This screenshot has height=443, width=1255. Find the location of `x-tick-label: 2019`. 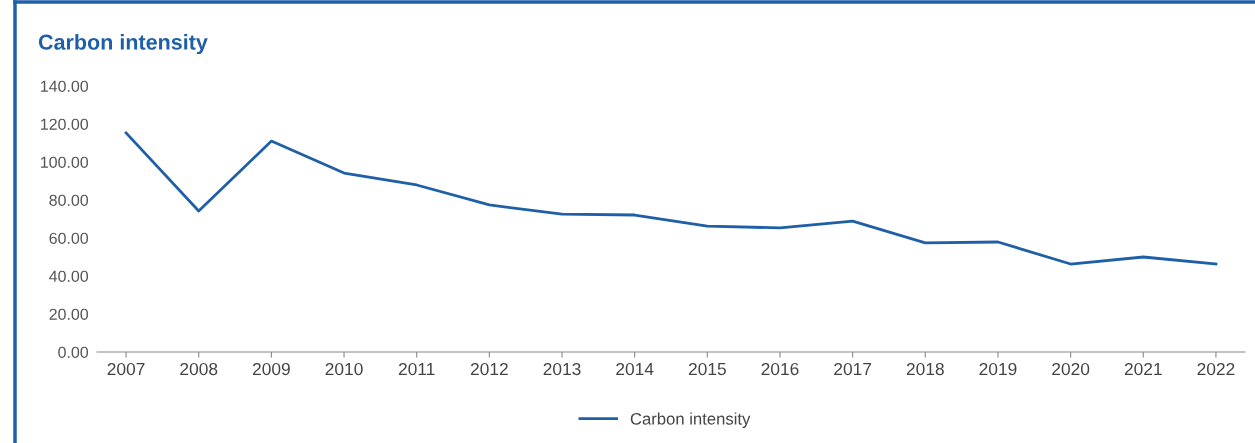

x-tick-label: 2019 is located at coordinates (998, 369).